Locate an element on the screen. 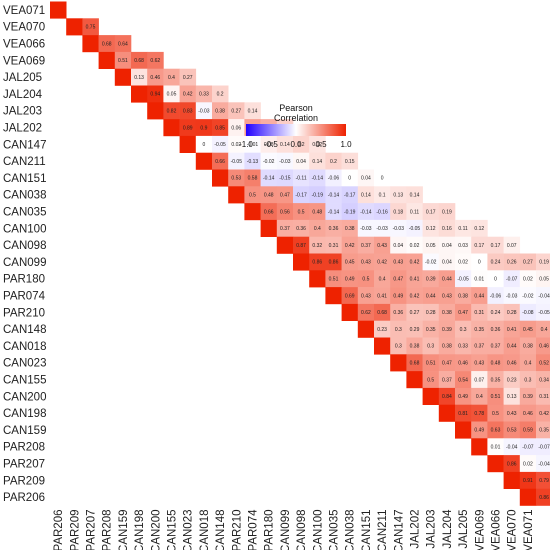 The width and height of the screenshot is (550, 550). row-label: CAN155 is located at coordinates (24, 381).